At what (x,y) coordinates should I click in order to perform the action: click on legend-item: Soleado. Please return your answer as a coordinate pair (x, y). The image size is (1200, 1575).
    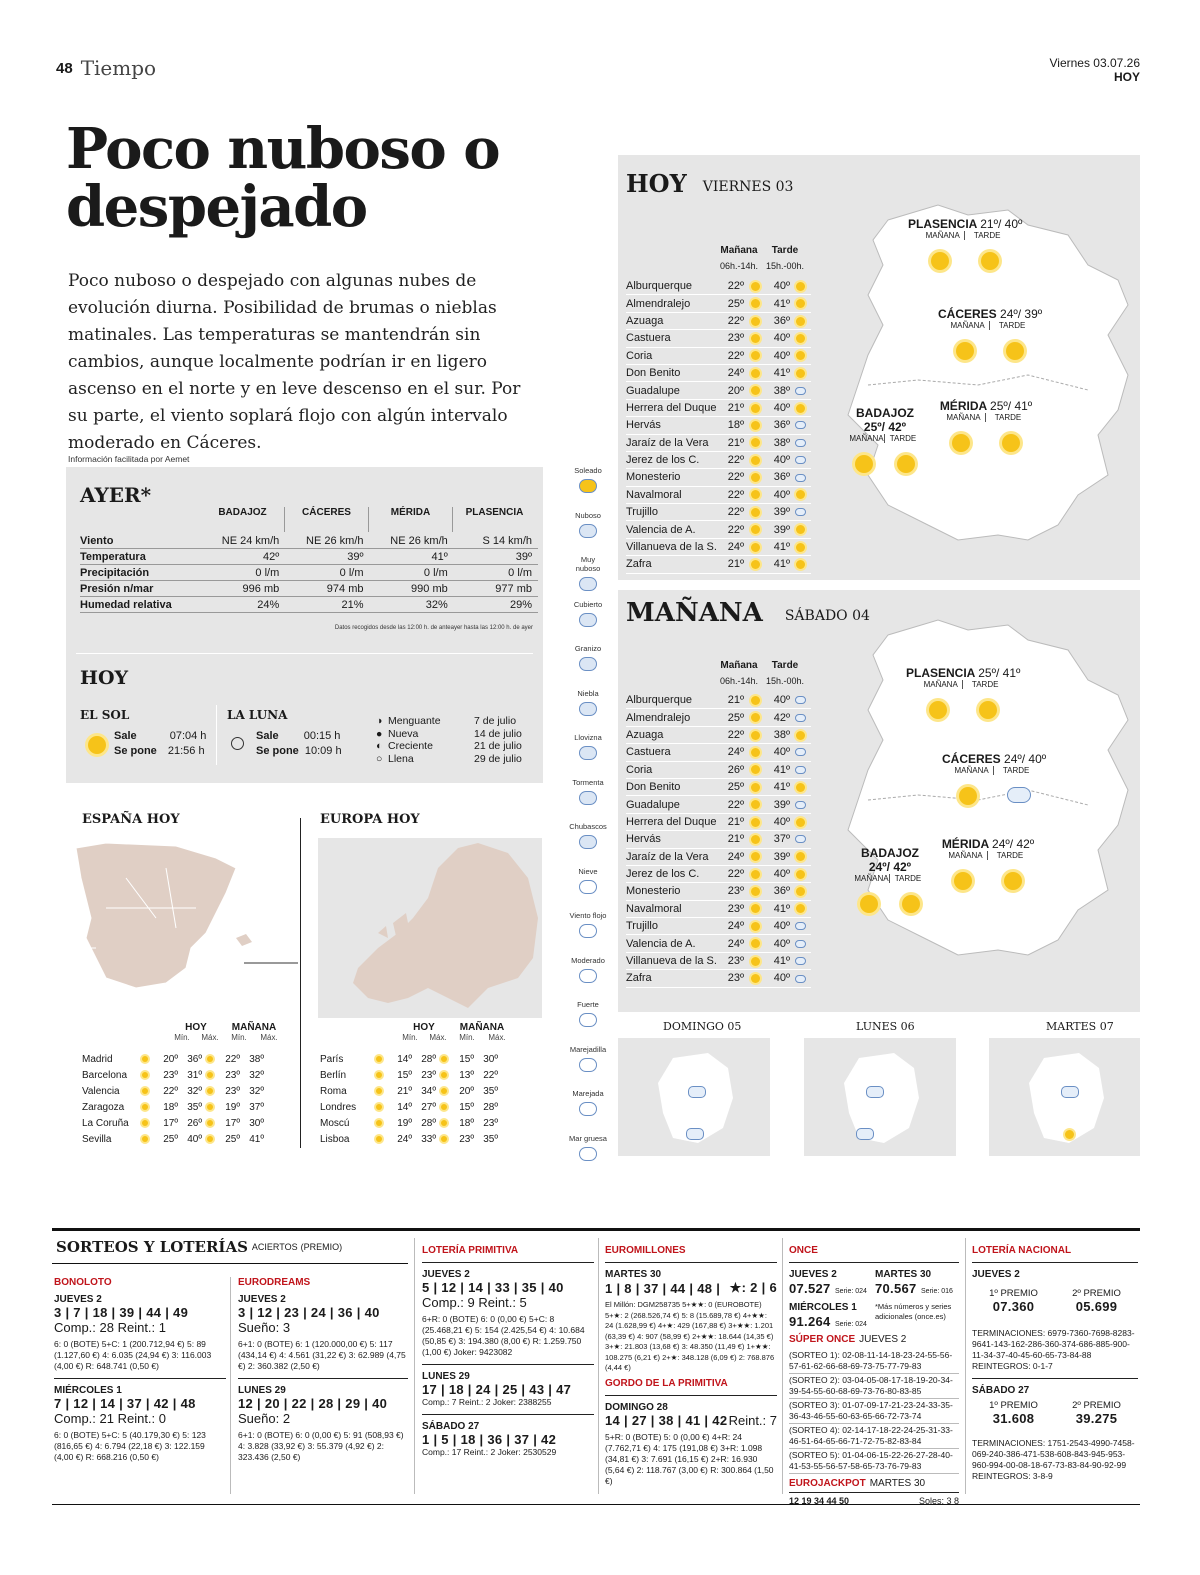
    Looking at the image, I should click on (588, 479).